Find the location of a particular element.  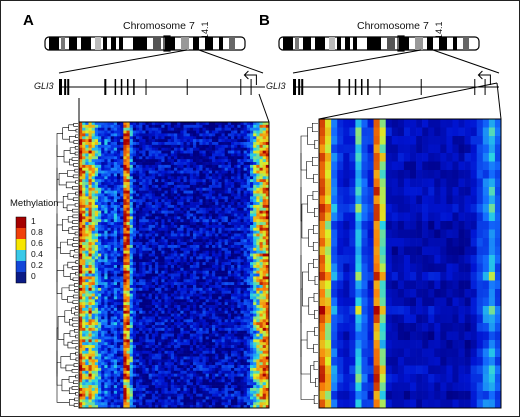

panel-a-ideogram-band is located at coordinates (105, 43).